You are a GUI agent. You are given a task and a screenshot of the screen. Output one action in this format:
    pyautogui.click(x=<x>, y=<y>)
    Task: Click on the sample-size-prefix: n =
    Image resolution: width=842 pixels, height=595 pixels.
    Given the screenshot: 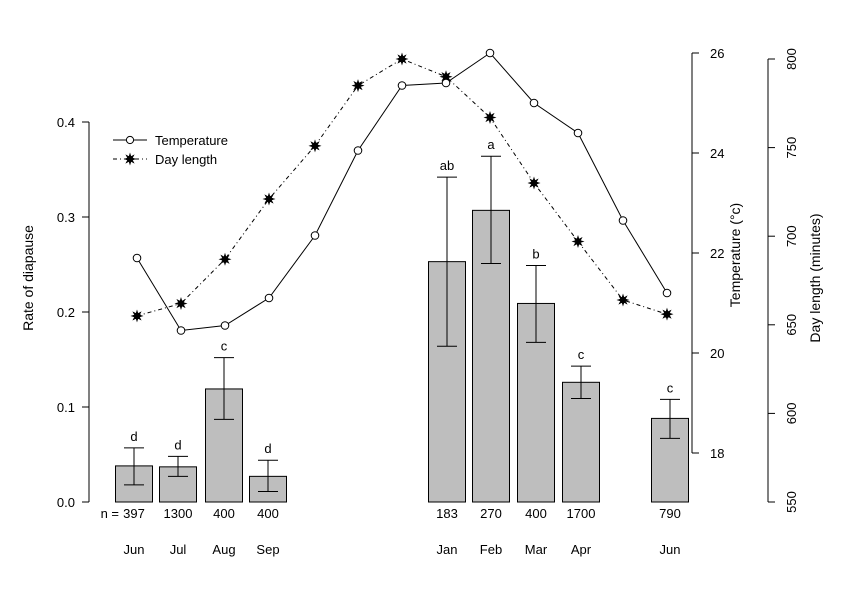 What is the action you would take?
    pyautogui.click(x=110, y=513)
    